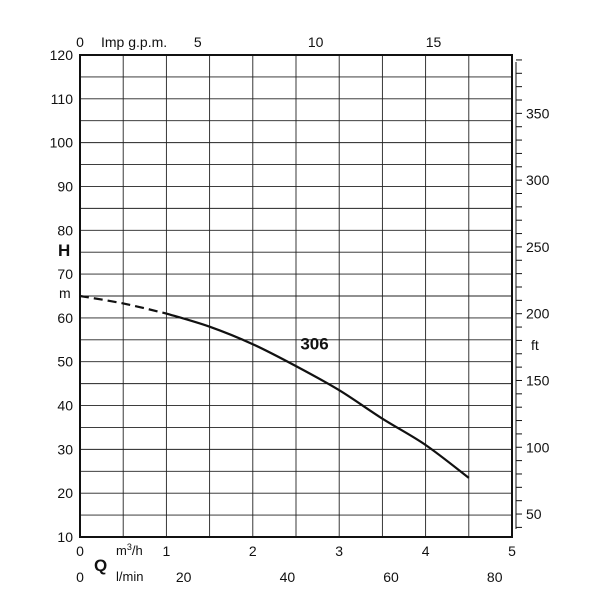  Describe the element at coordinates (538, 113) in the screenshot. I see `y-right-tick-label: 350` at that location.